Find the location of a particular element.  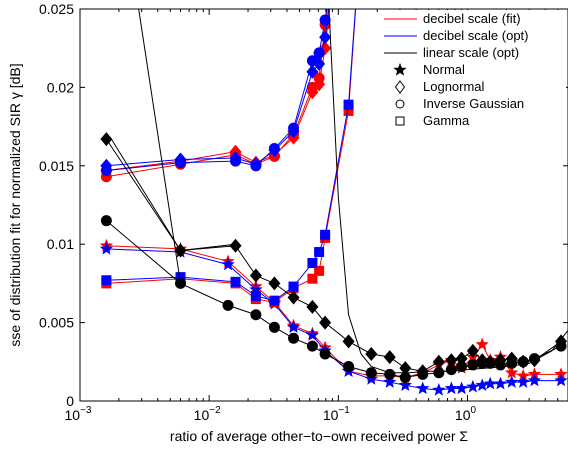

legend-entry: Lognormal is located at coordinates (439, 86).